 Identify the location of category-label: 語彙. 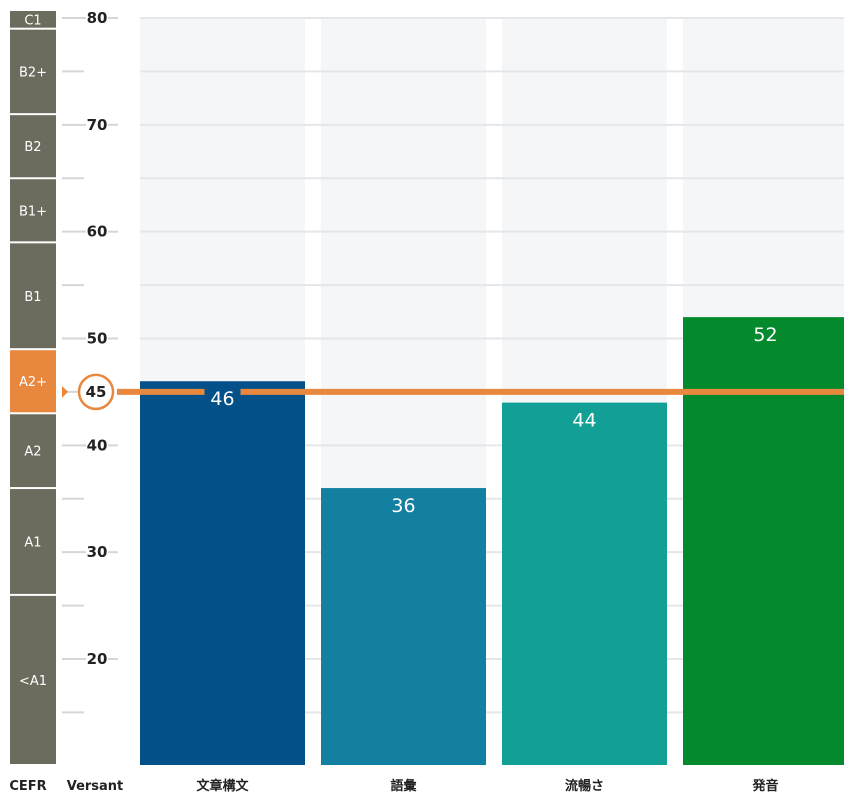
(403, 786).